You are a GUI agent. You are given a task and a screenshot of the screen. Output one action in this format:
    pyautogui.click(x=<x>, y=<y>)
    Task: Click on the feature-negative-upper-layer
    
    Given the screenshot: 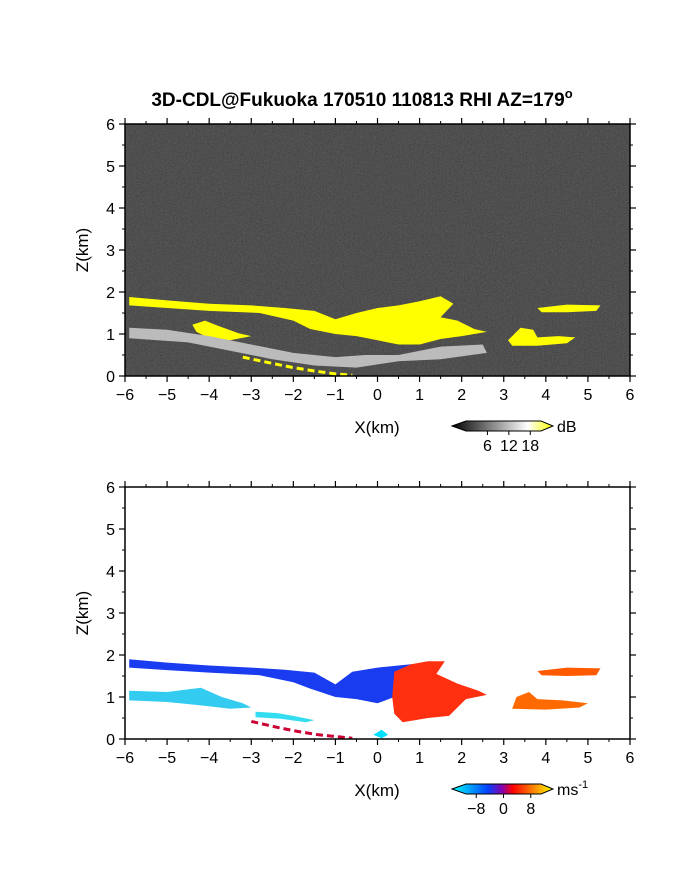 What is the action you would take?
    pyautogui.click(x=274, y=681)
    